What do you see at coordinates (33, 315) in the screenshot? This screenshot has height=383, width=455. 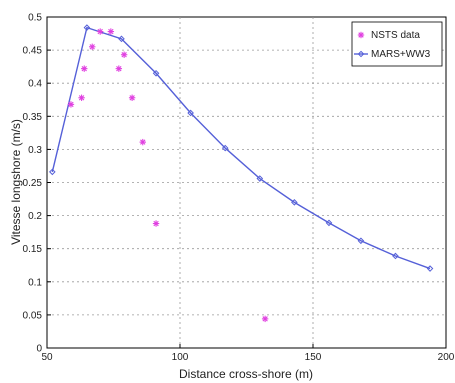 I see `y-tick-label: 0.05` at bounding box center [33, 315].